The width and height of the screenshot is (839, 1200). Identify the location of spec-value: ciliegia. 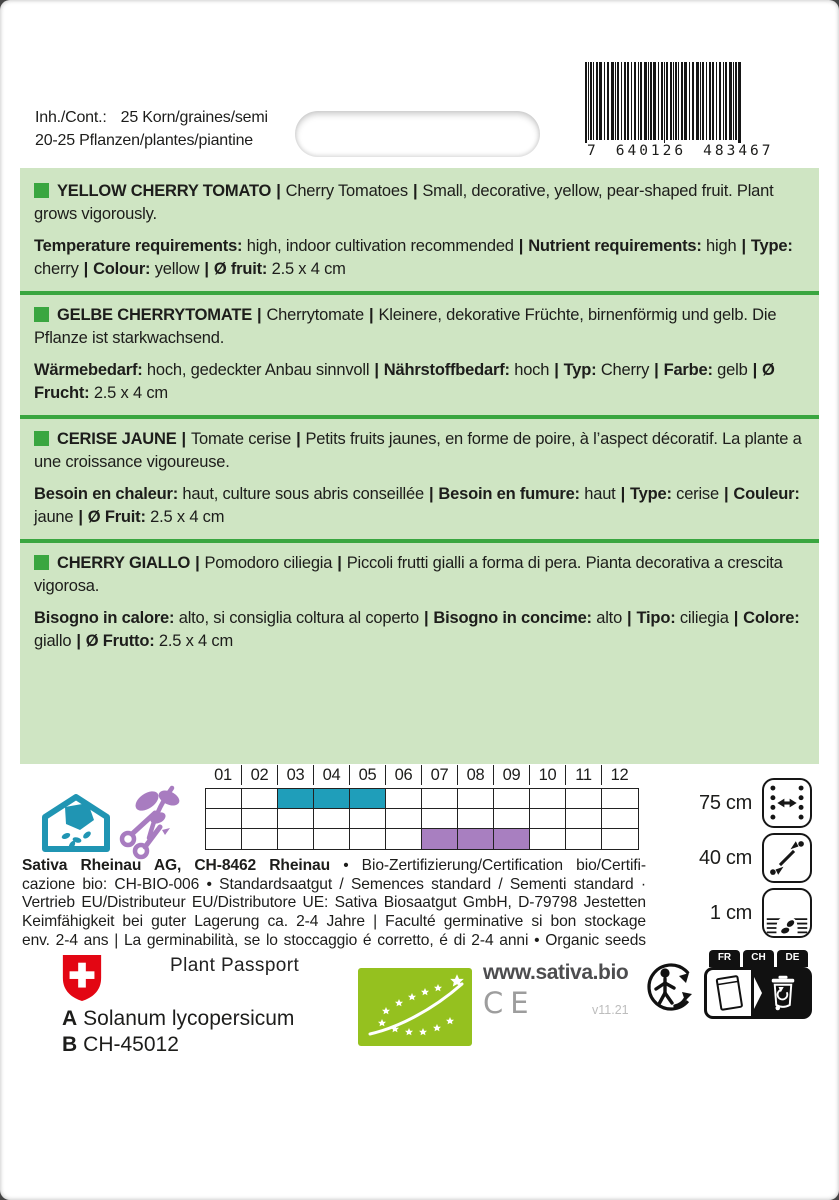
(702, 618).